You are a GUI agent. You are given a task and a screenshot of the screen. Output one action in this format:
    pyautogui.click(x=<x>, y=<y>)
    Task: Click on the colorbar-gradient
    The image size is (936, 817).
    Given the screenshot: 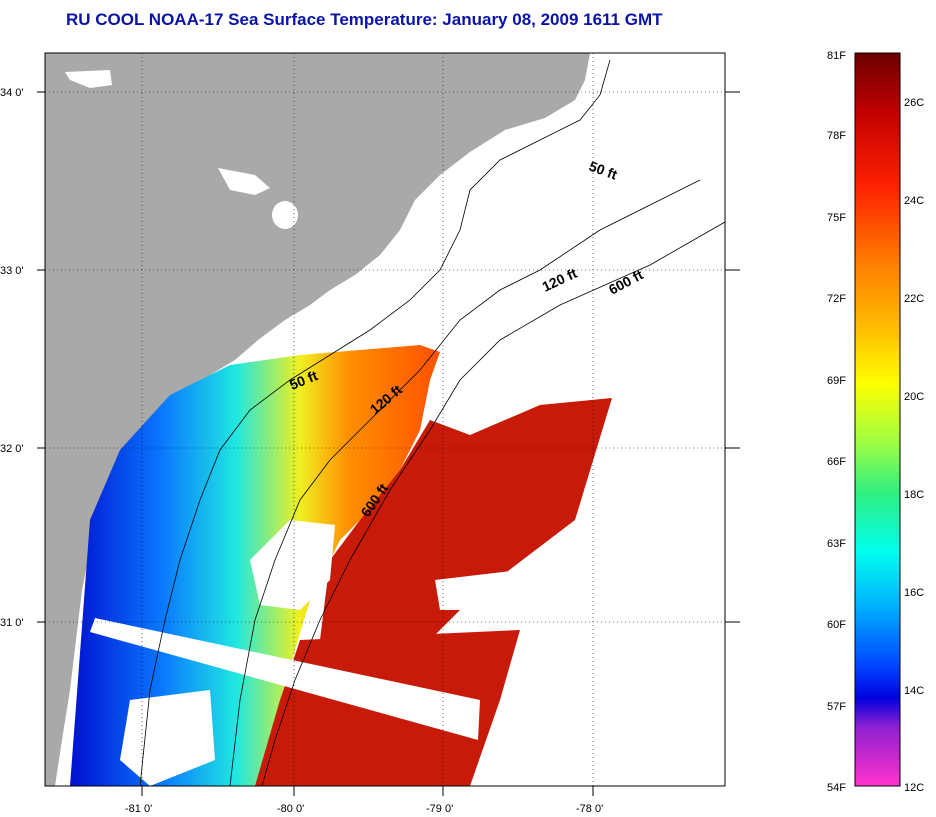 What is the action you would take?
    pyautogui.click(x=877, y=419)
    